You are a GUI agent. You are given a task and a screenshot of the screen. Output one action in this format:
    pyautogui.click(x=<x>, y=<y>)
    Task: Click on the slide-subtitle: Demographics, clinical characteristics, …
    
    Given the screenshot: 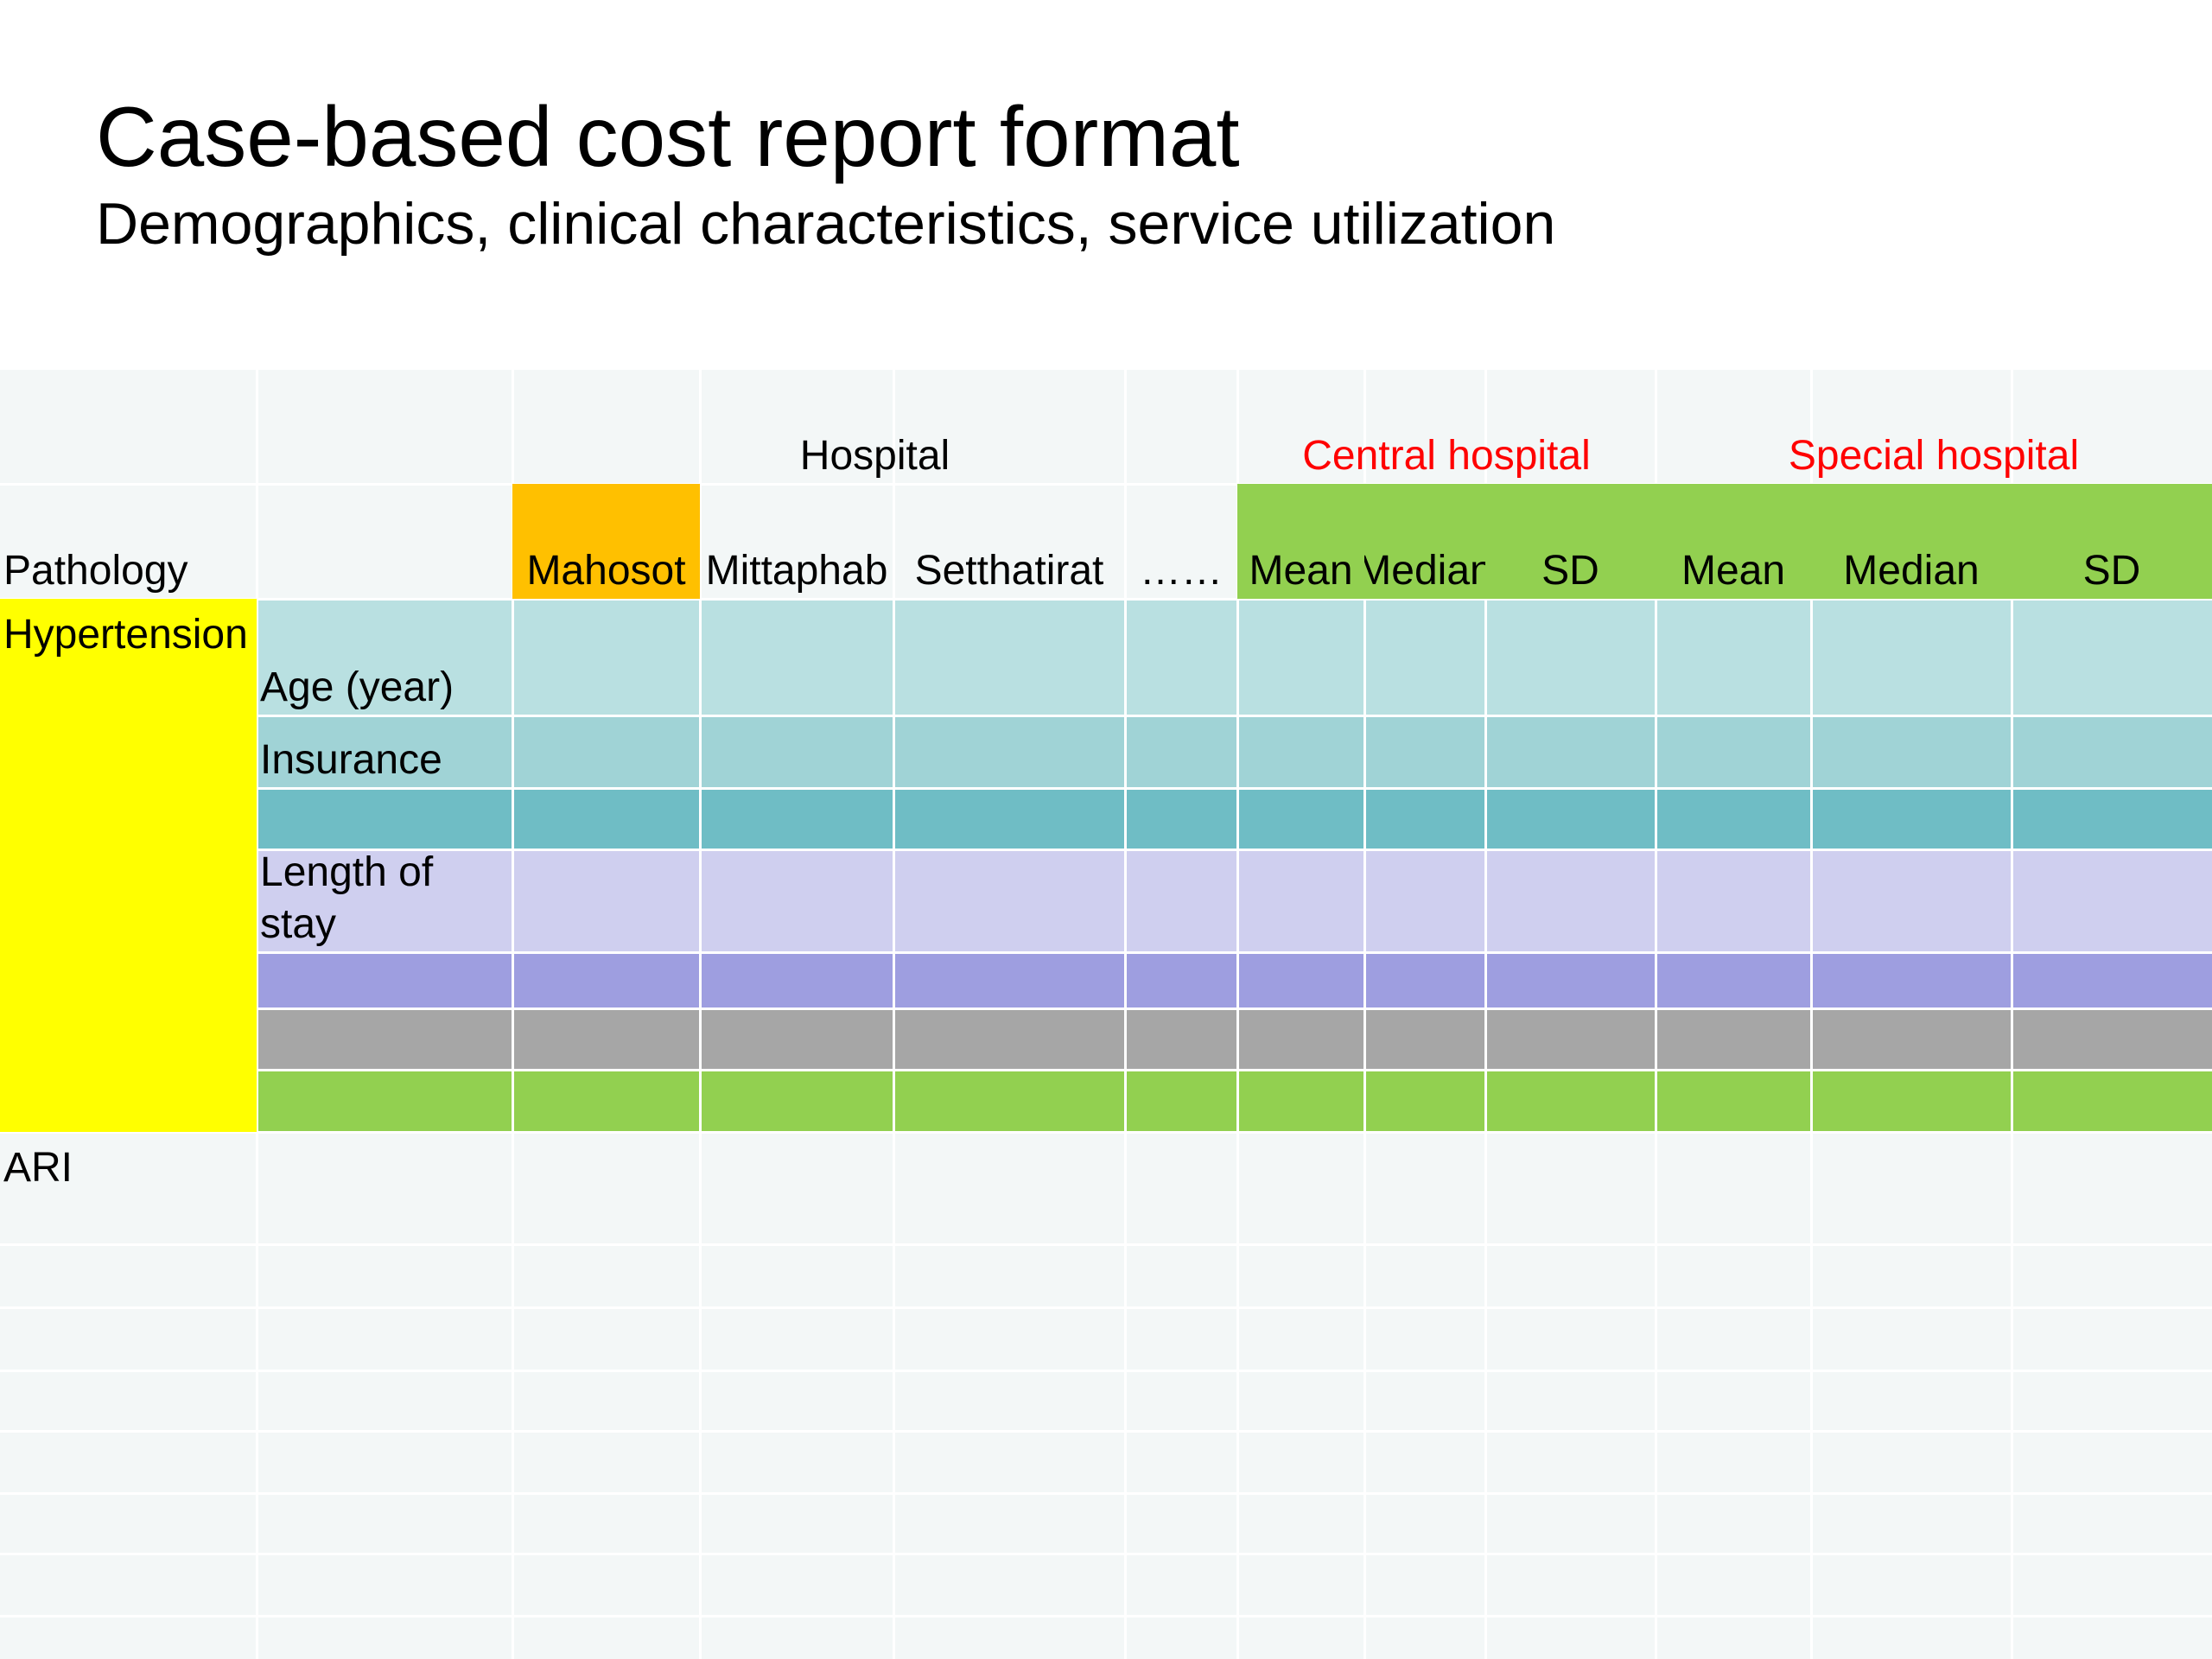 What is the action you would take?
    pyautogui.click(x=826, y=224)
    